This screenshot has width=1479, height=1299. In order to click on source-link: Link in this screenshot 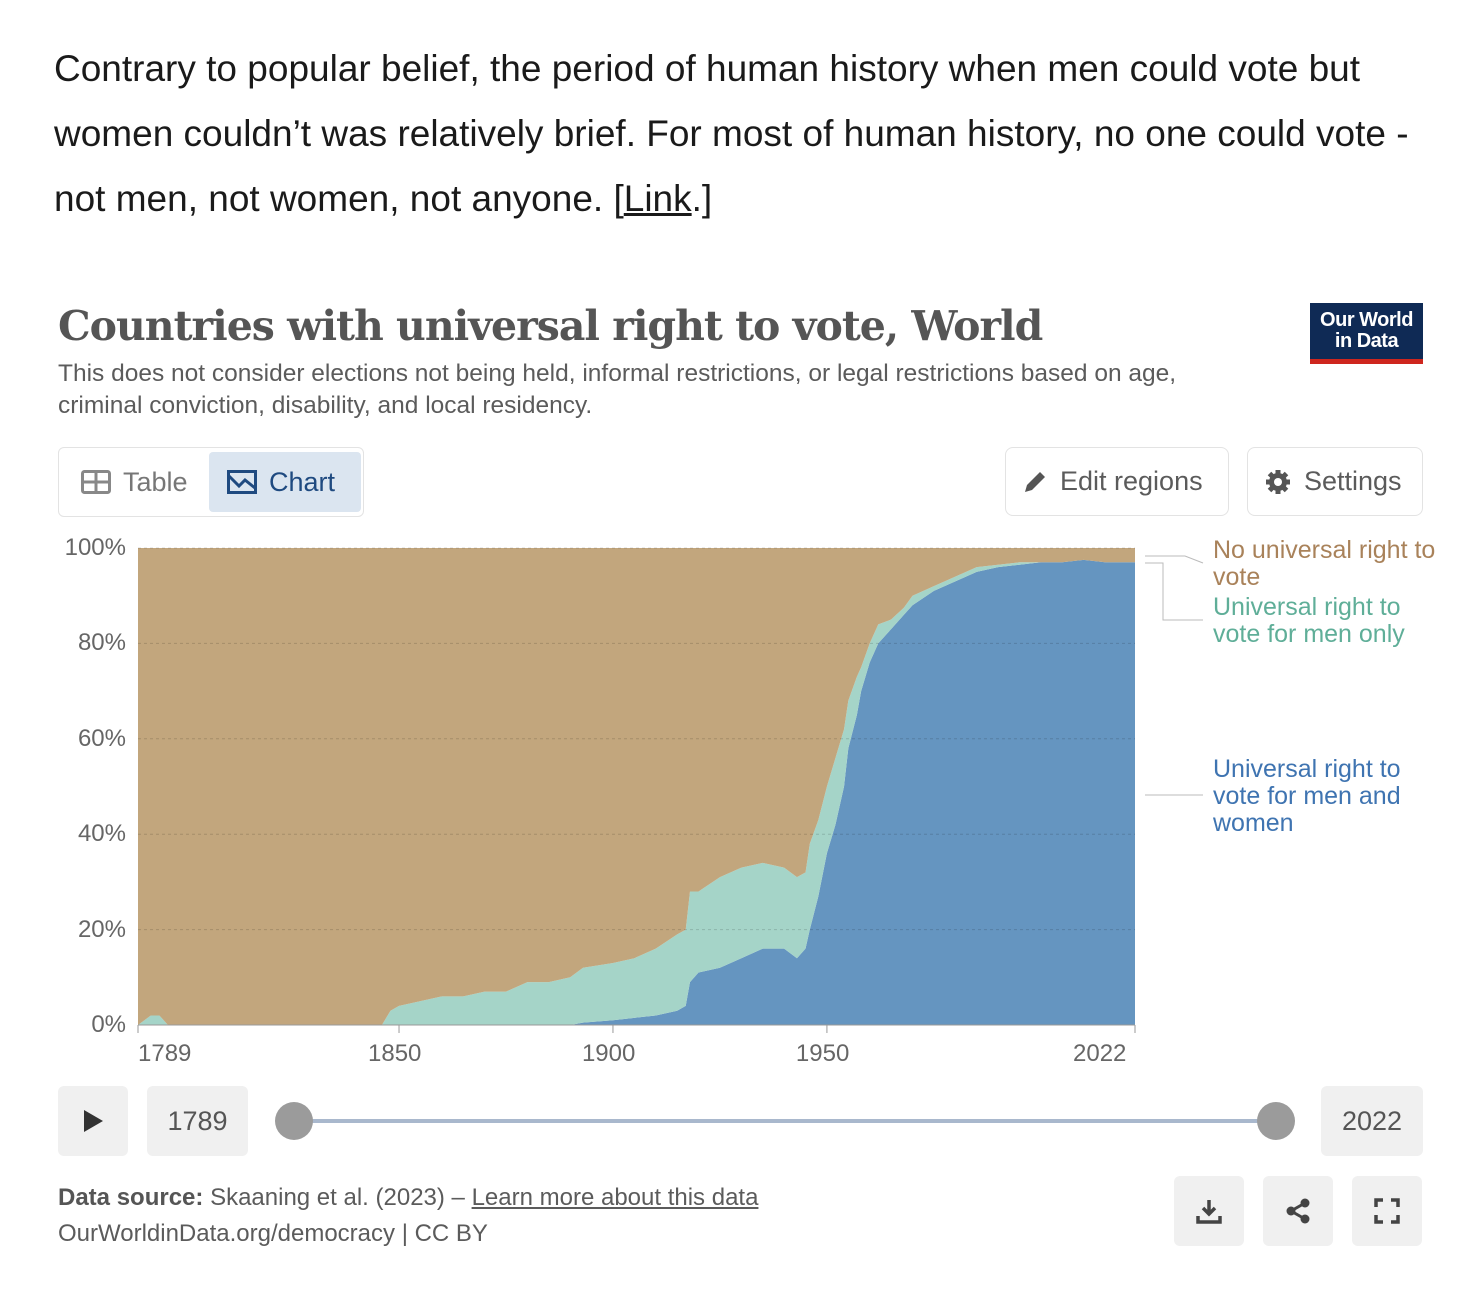, I will do `click(657, 198)`.